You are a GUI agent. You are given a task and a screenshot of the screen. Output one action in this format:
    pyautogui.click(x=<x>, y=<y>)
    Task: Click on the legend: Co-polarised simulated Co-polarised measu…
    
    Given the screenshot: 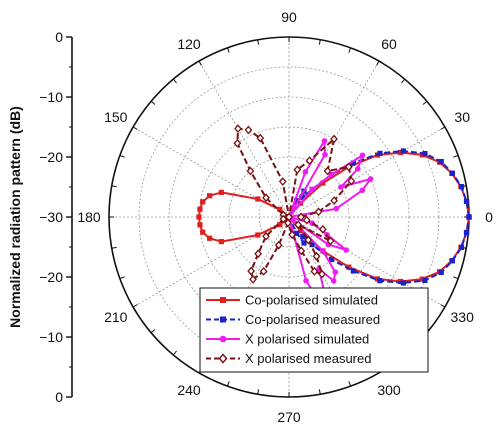 What is the action you would take?
    pyautogui.click(x=314, y=330)
    